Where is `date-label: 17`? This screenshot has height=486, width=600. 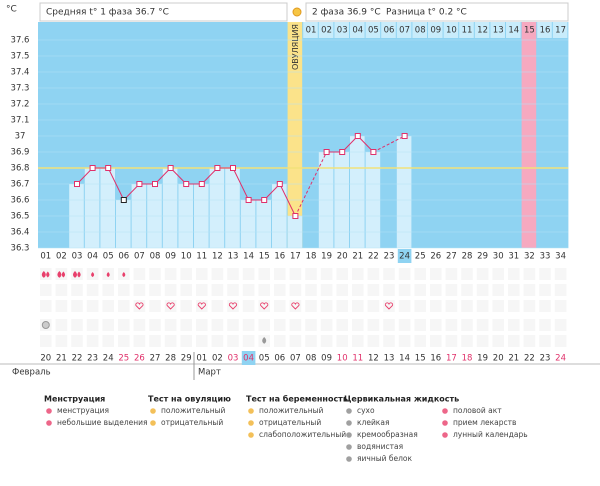
date-label: 17 is located at coordinates (451, 359).